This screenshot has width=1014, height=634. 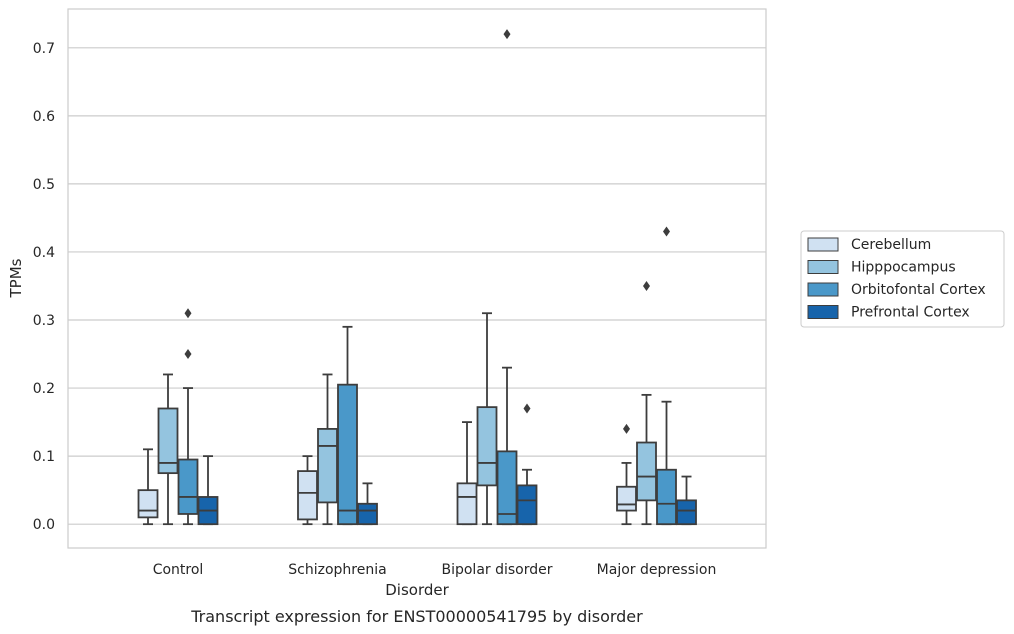 What do you see at coordinates (910, 313) in the screenshot?
I see `legend-label: Prefrontal Cortex` at bounding box center [910, 313].